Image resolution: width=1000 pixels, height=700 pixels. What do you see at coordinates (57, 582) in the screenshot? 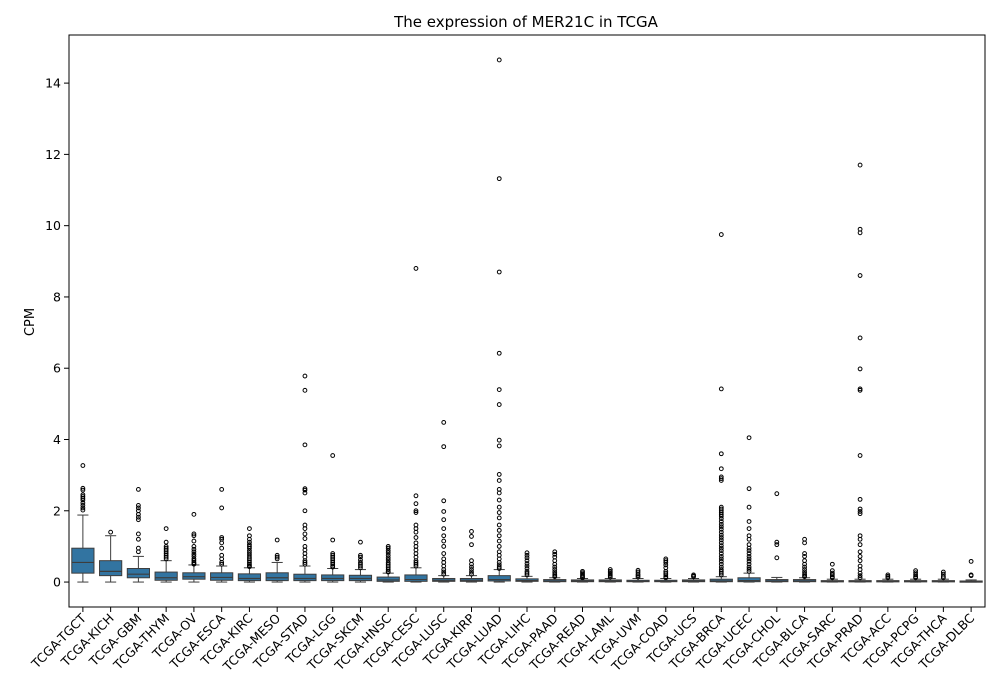
I see `y-tick-label: 0` at bounding box center [57, 582].